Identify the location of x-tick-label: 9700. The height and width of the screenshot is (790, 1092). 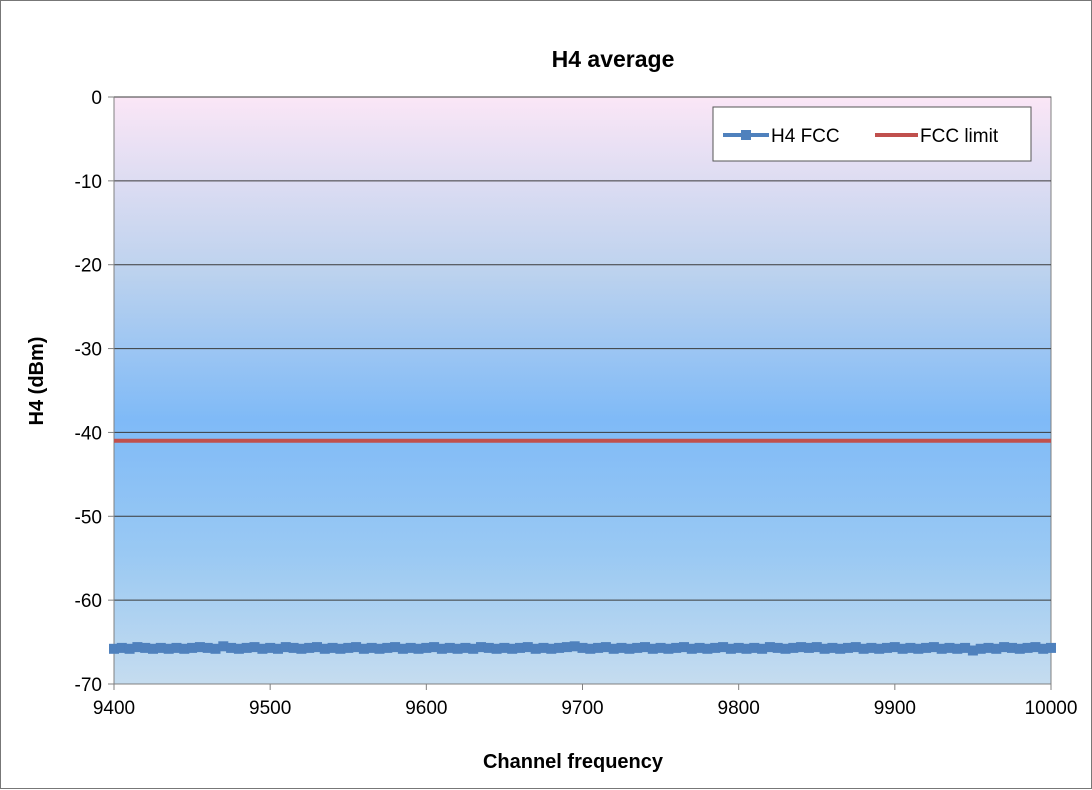
(582, 708).